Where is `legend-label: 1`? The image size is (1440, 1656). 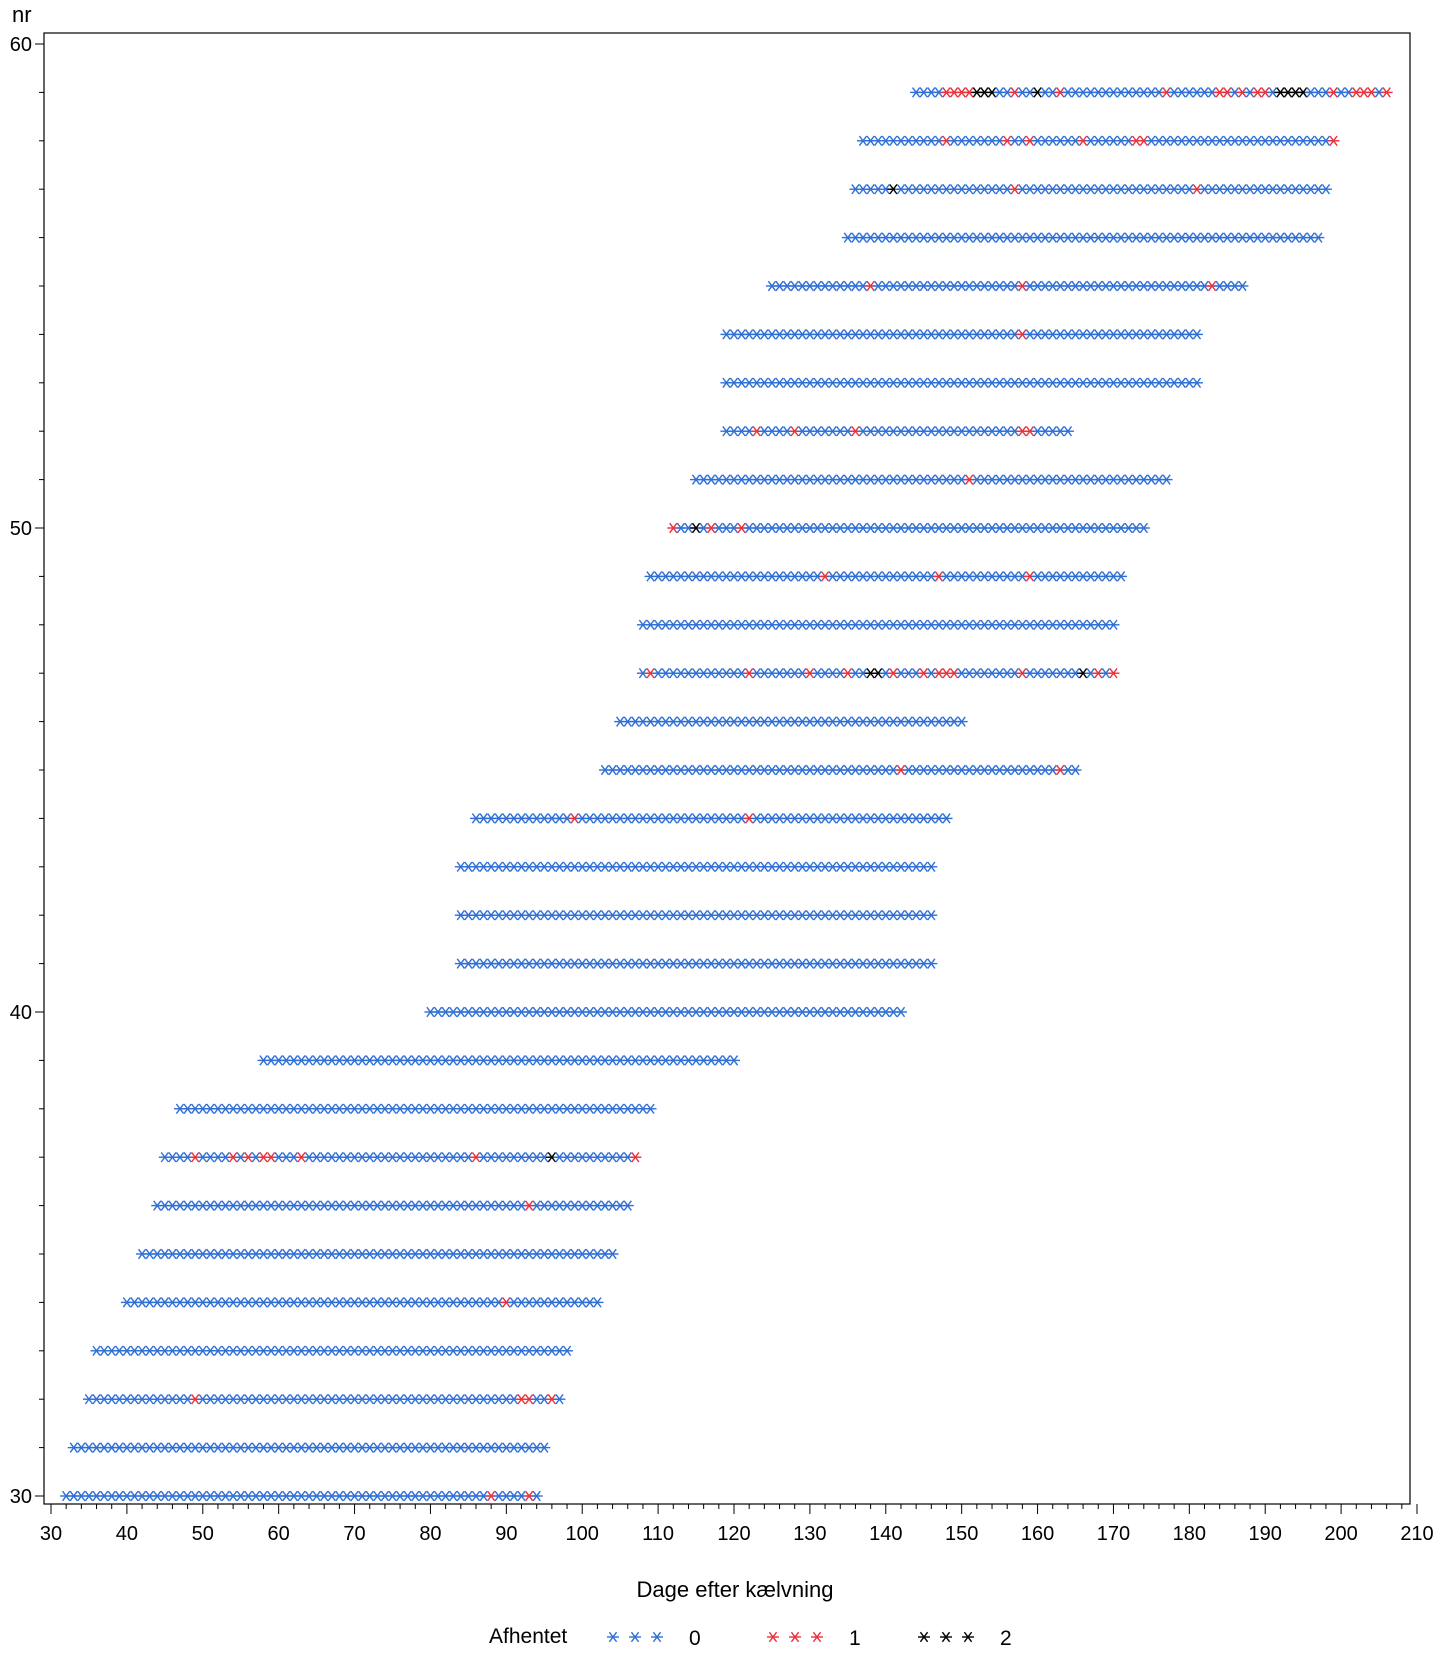 legend-label: 1 is located at coordinates (855, 1638).